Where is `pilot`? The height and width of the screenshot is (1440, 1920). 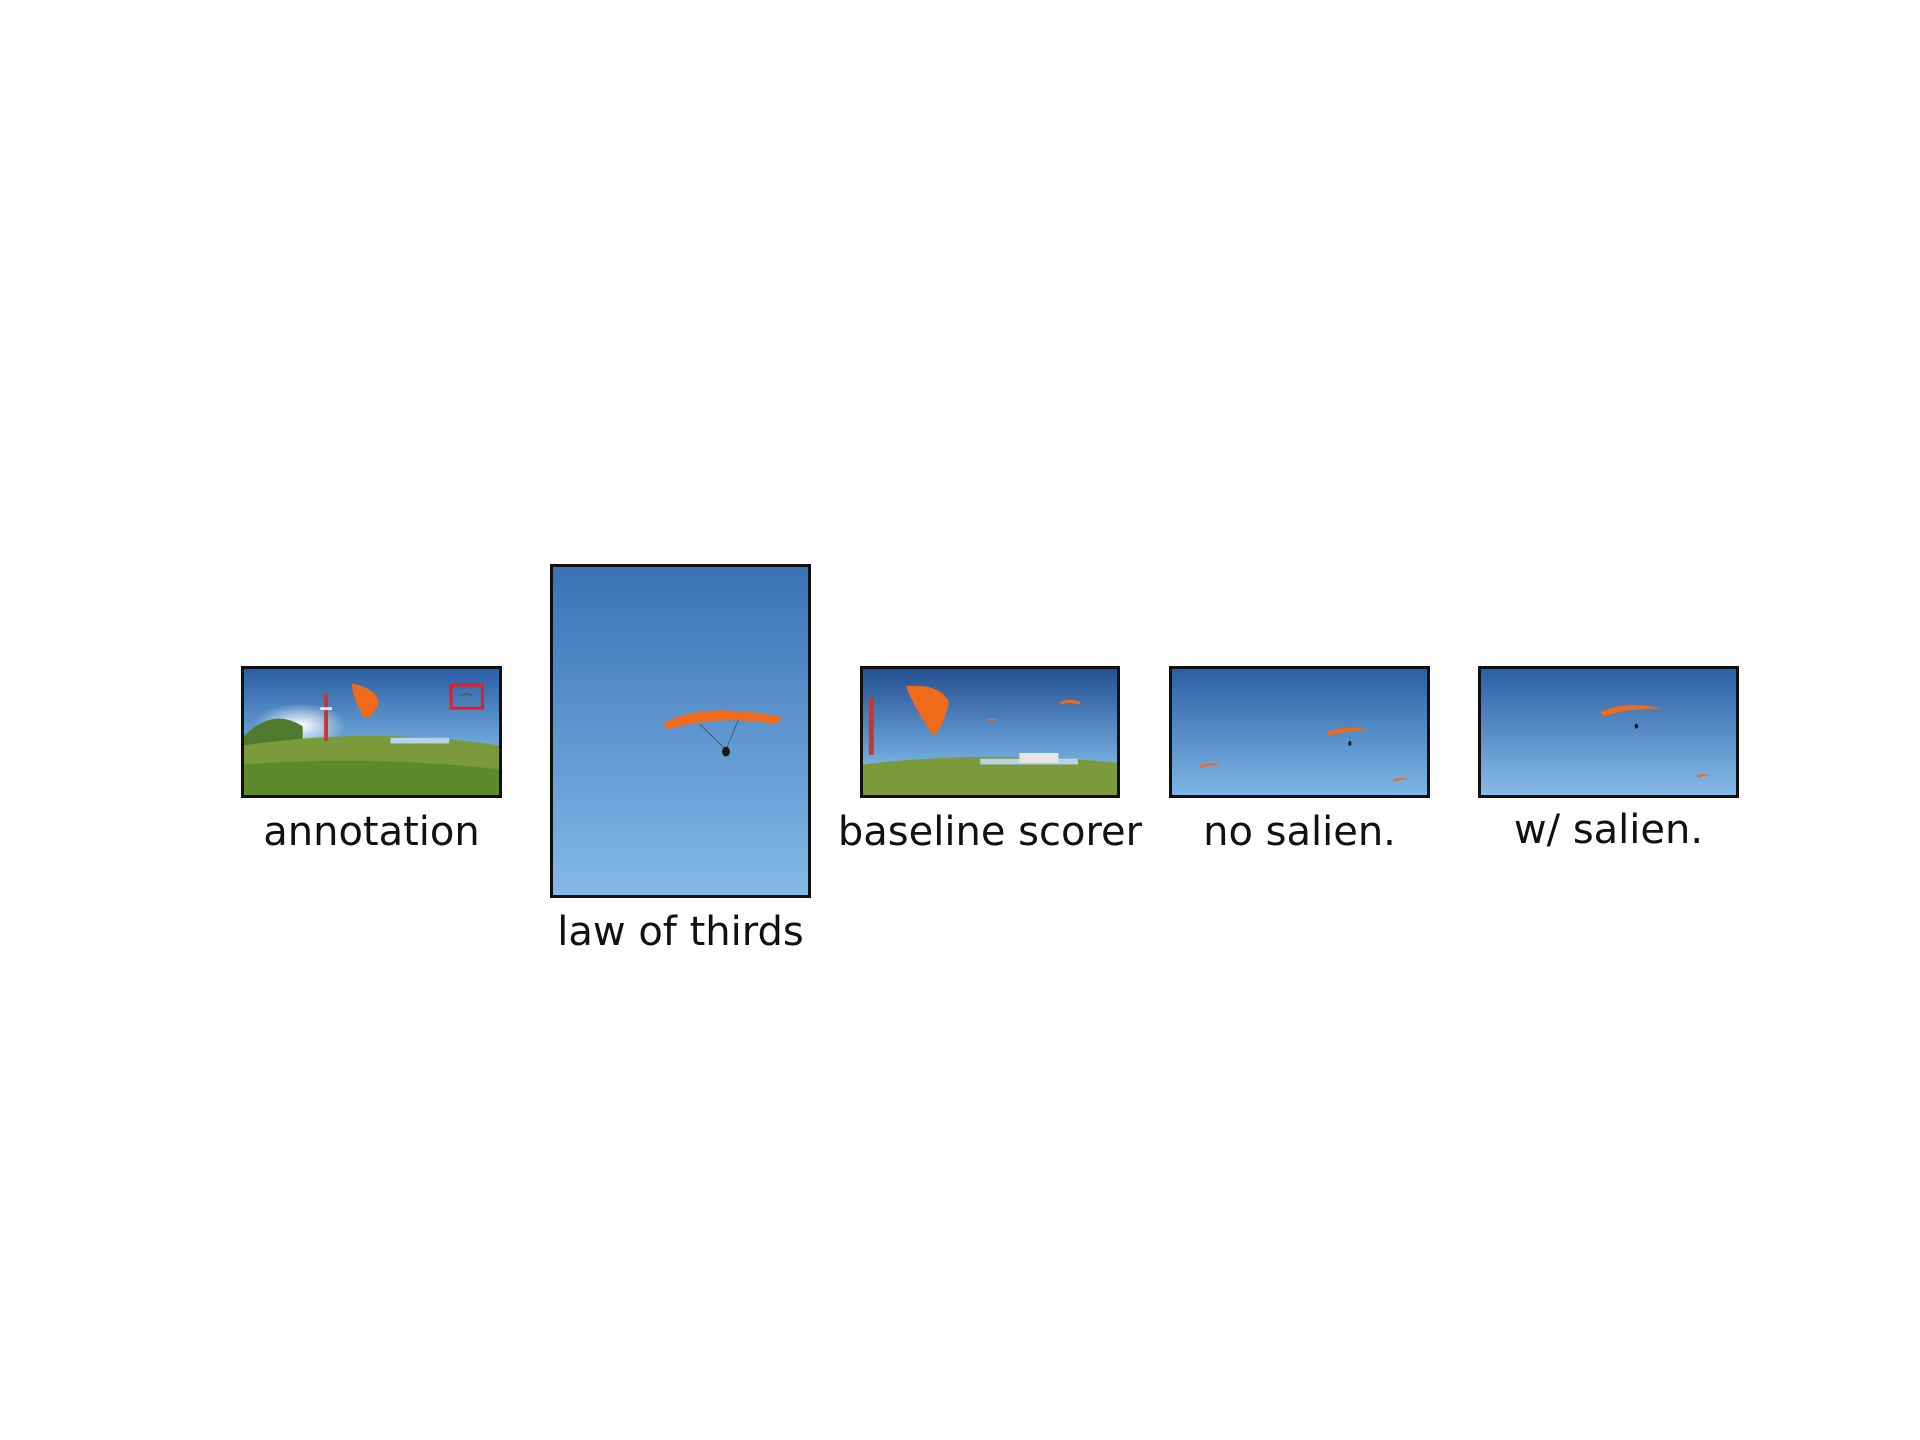
pilot is located at coordinates (726, 751).